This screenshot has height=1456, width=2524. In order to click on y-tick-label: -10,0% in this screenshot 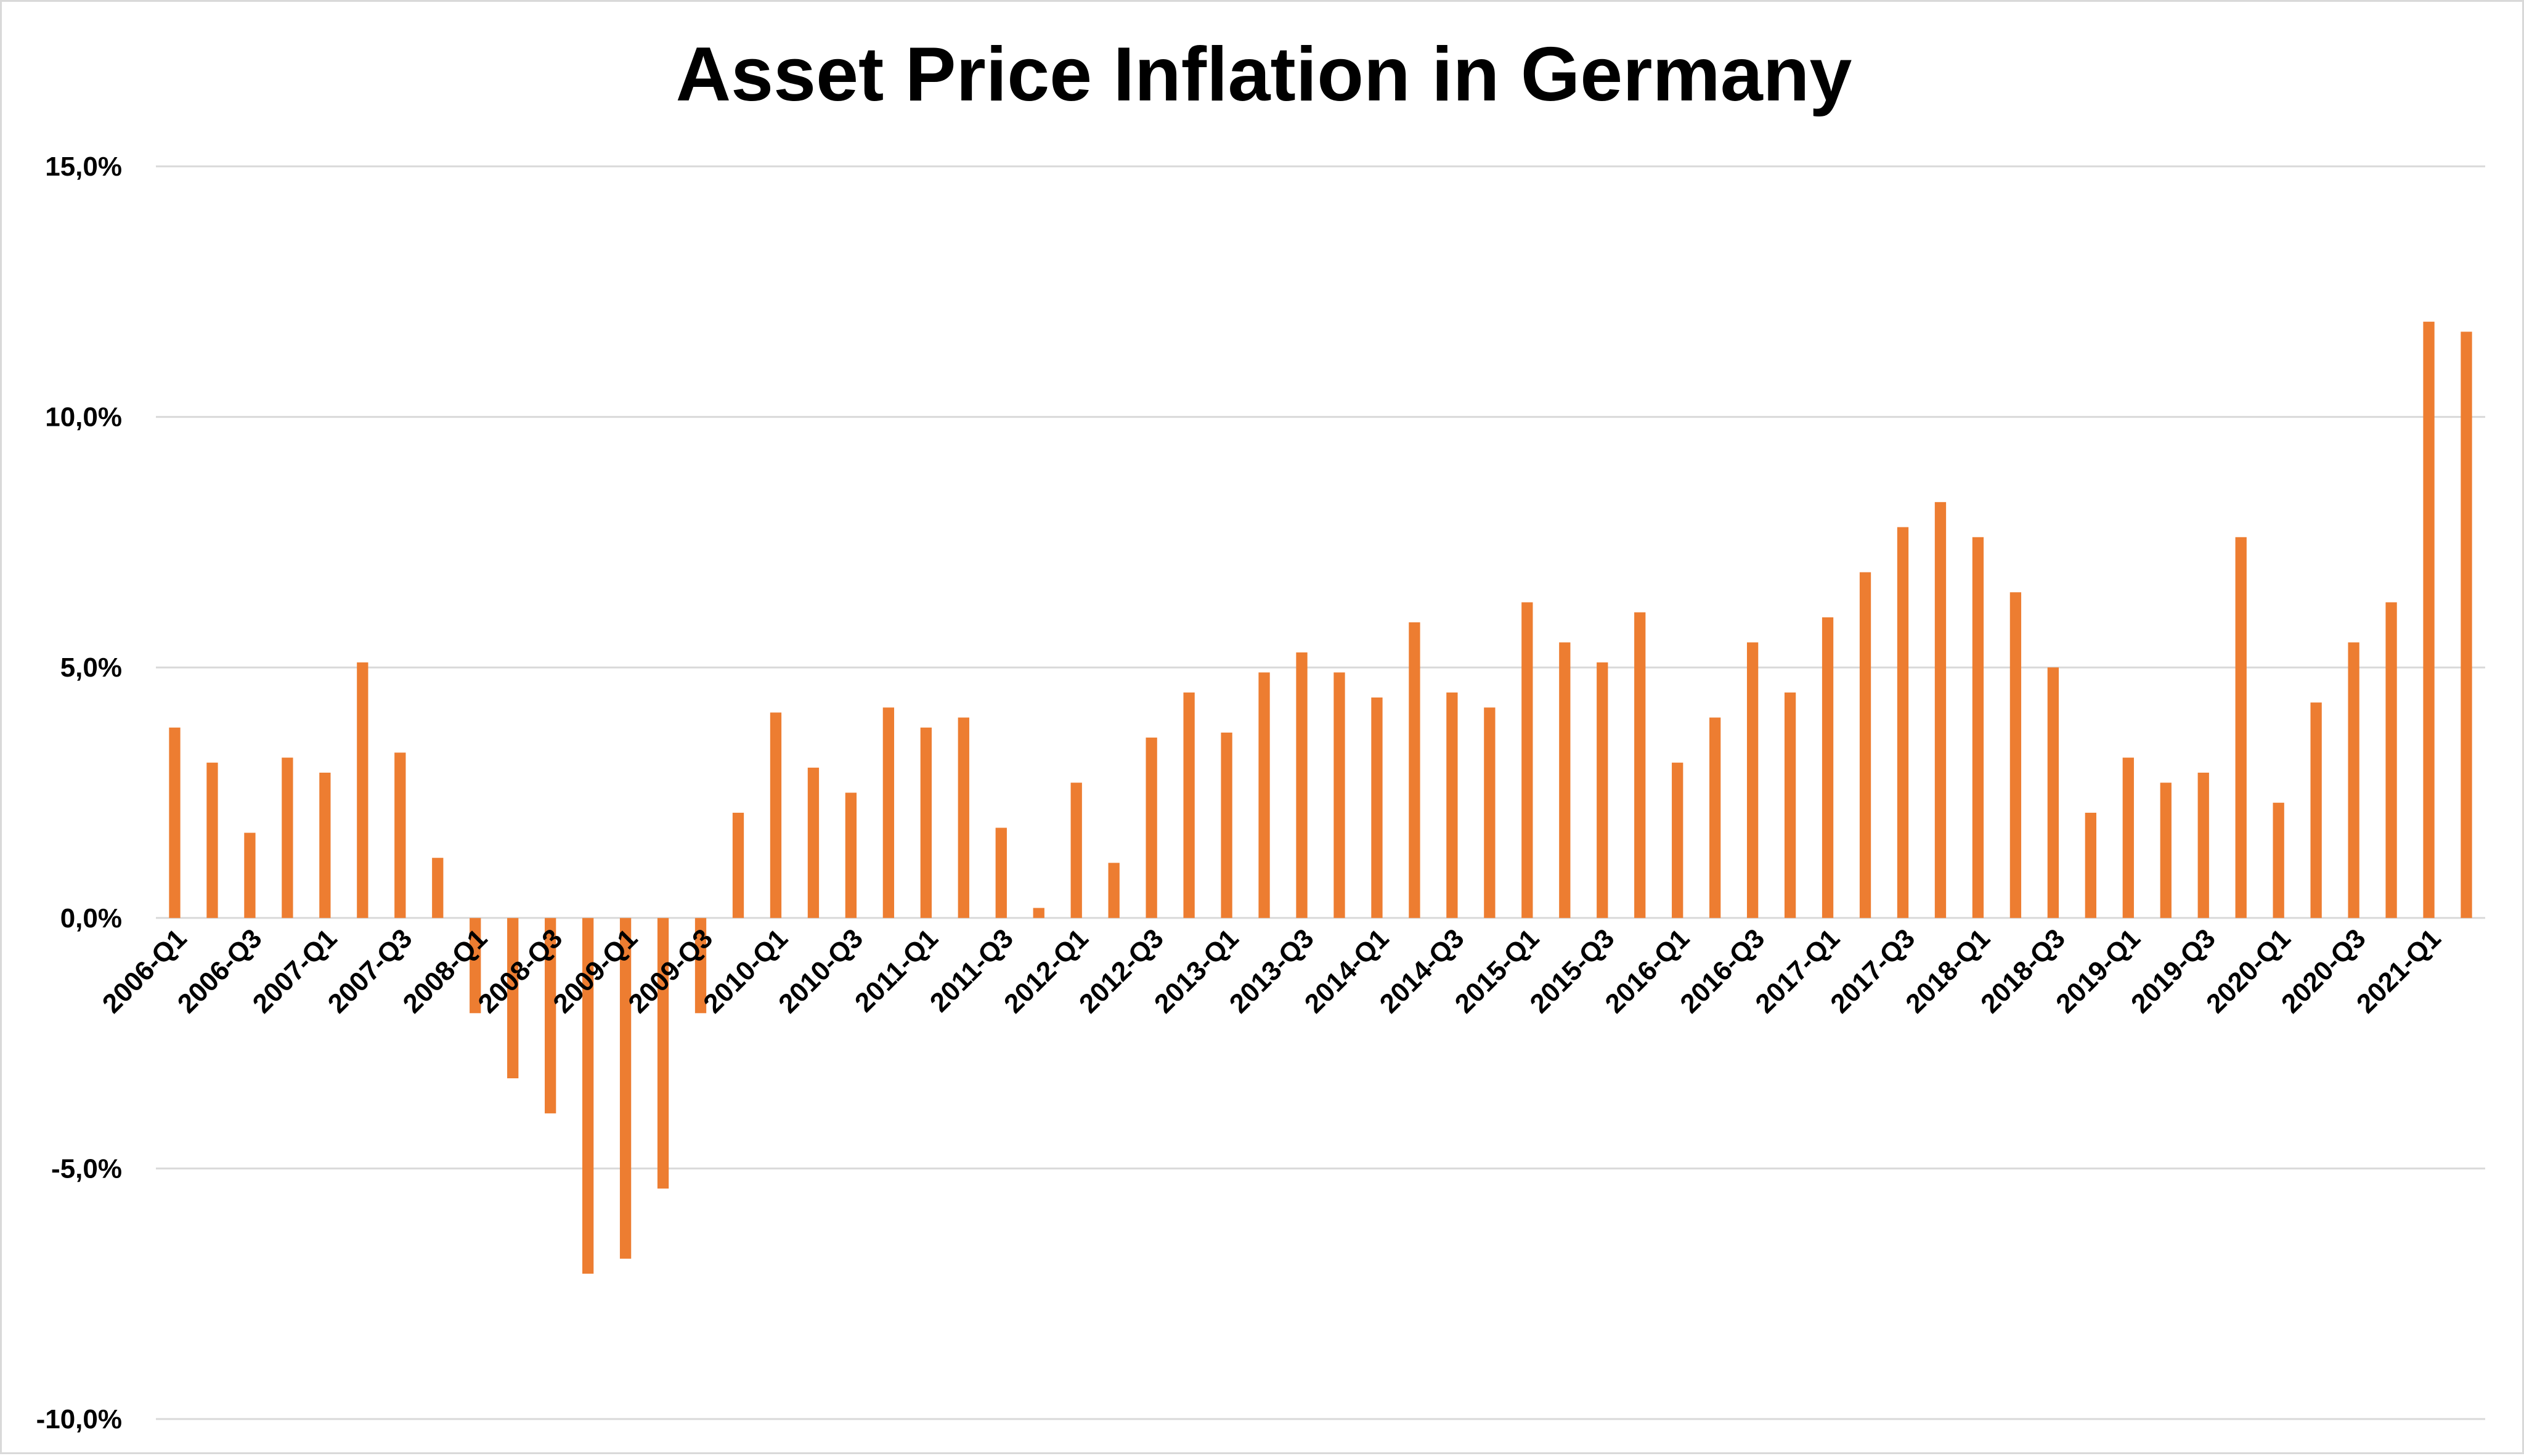, I will do `click(79, 1419)`.